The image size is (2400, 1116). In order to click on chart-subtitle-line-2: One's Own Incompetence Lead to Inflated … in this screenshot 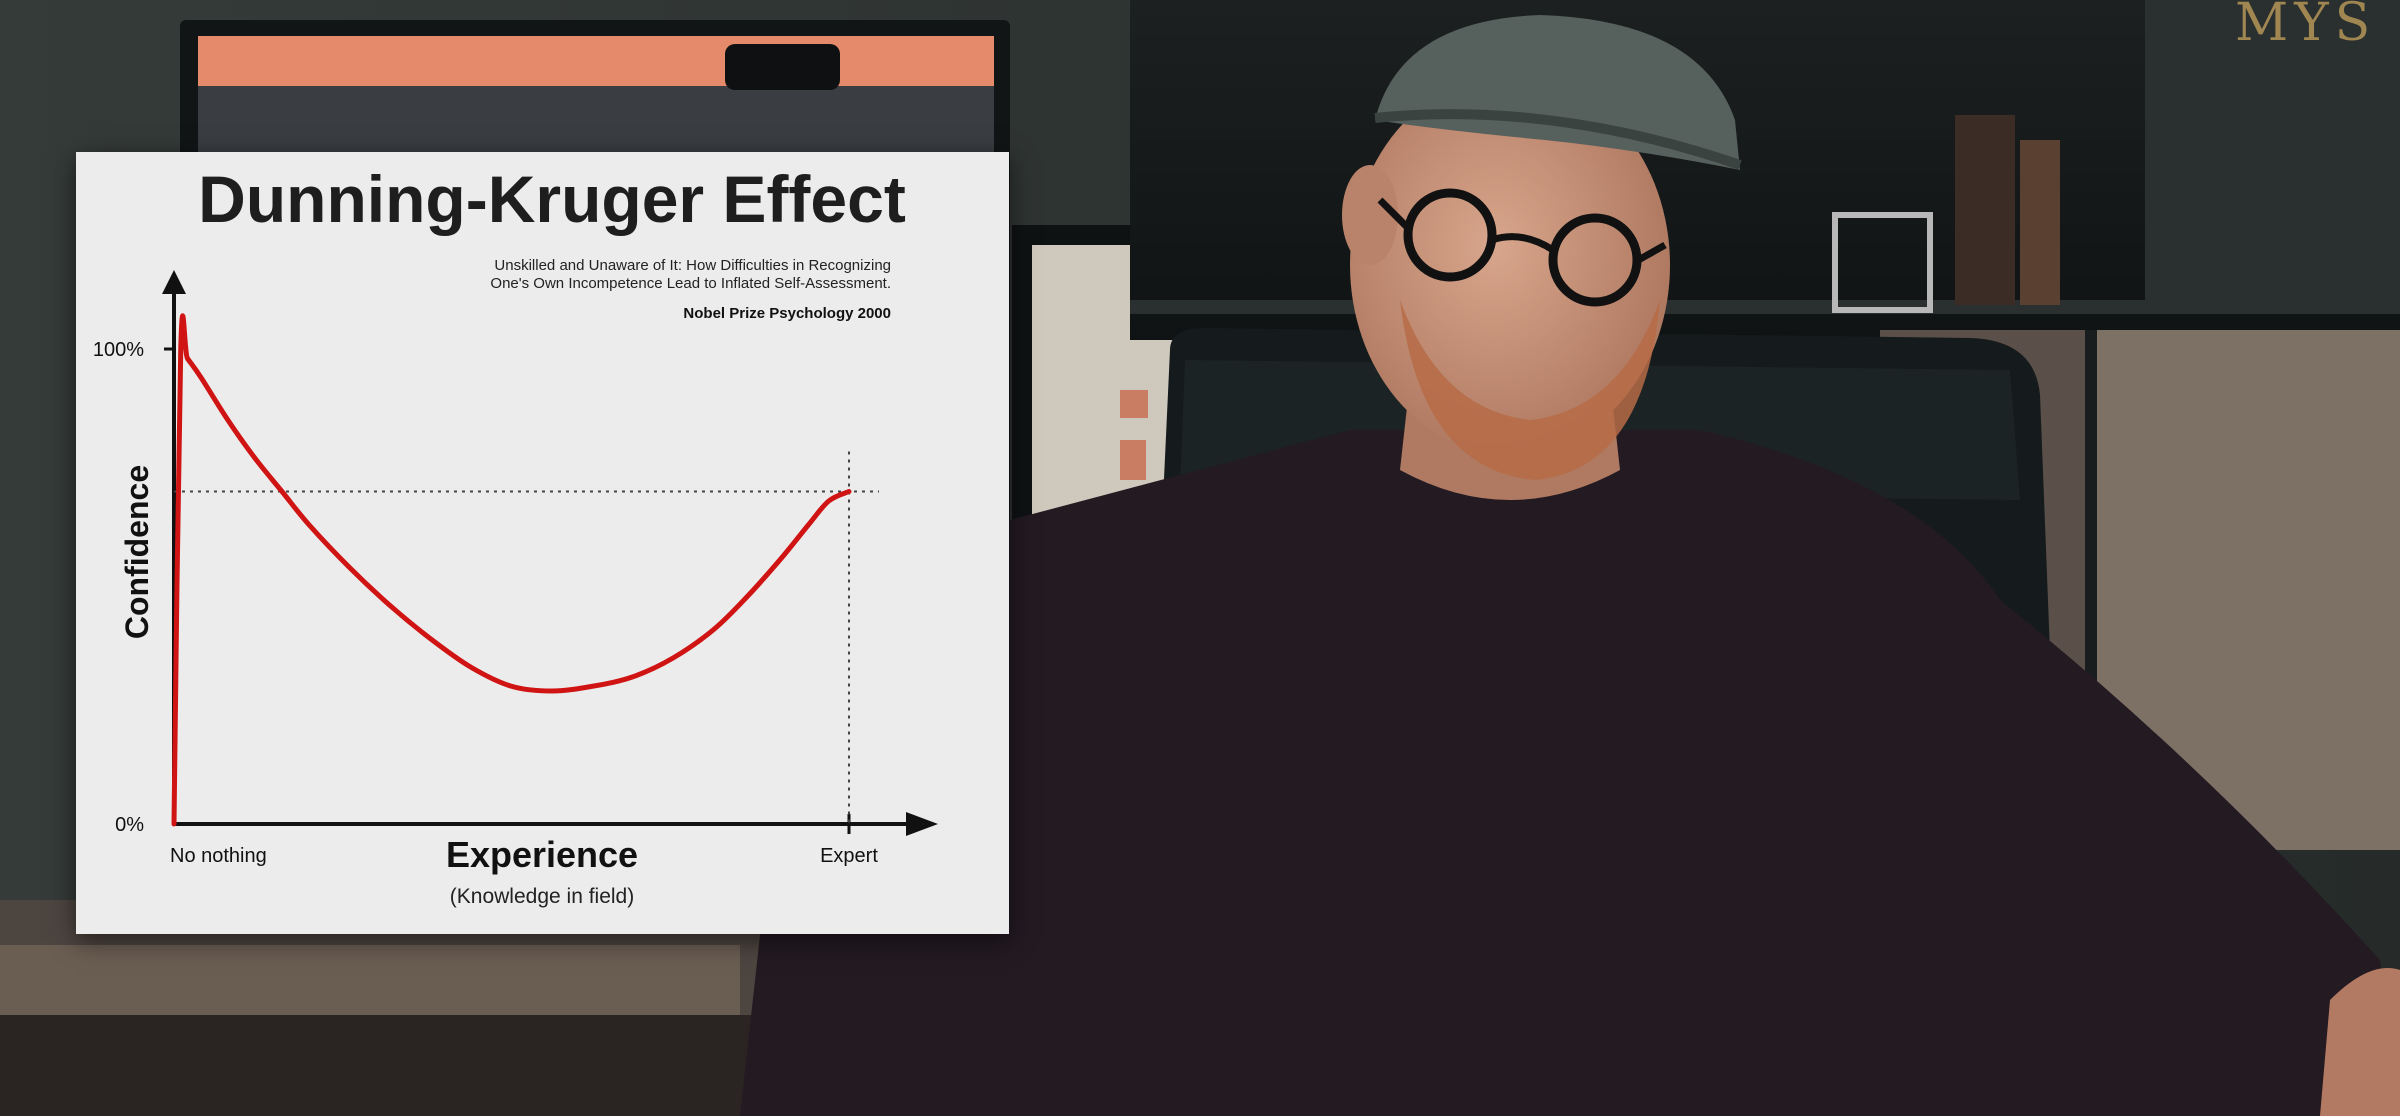, I will do `click(690, 283)`.